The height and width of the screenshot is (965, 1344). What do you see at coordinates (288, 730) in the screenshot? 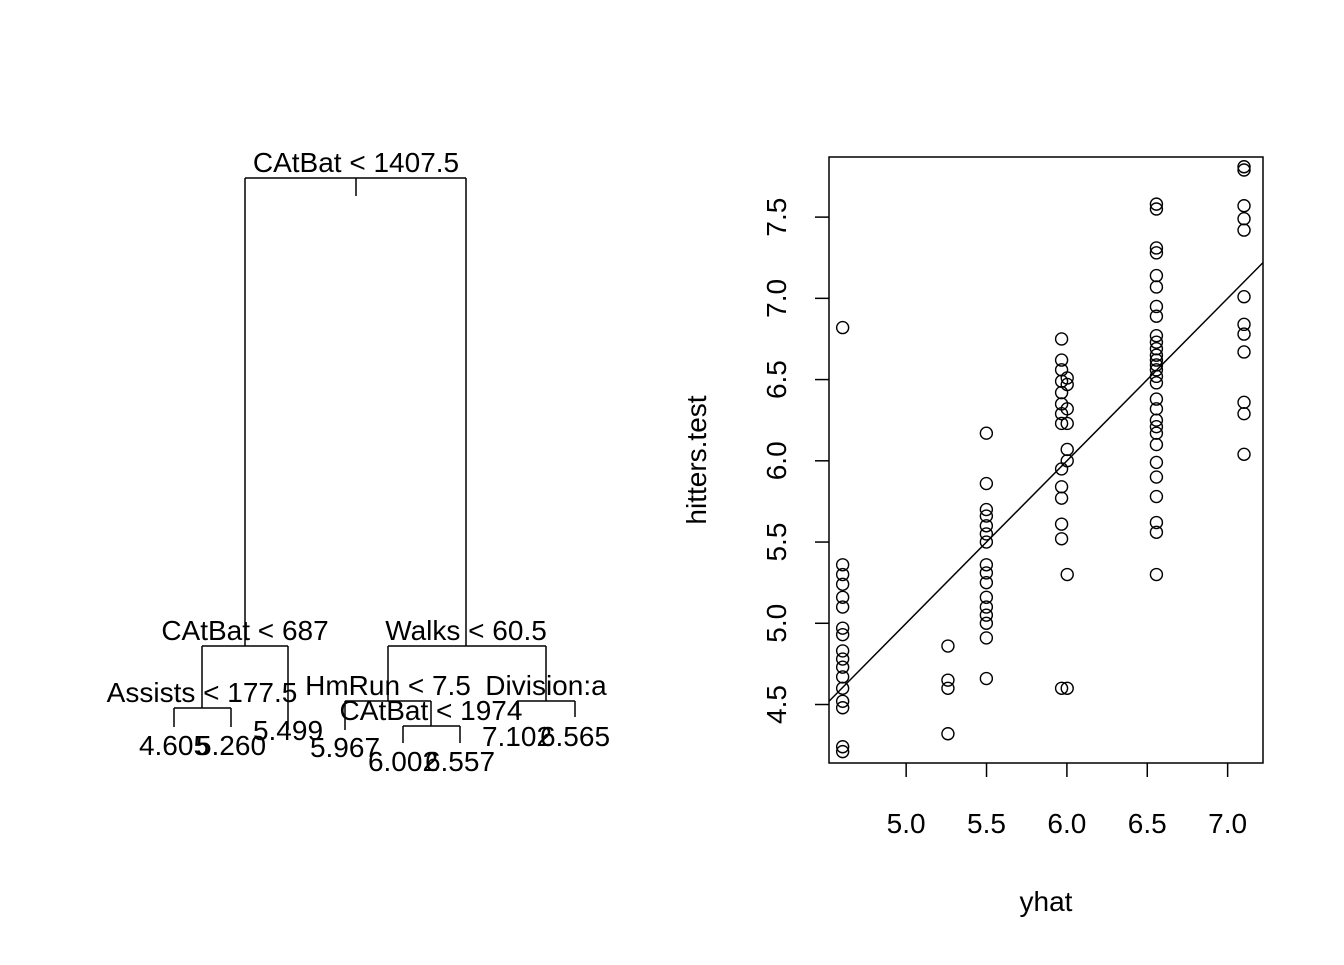
I see `tree-leaf-label: 5.499` at bounding box center [288, 730].